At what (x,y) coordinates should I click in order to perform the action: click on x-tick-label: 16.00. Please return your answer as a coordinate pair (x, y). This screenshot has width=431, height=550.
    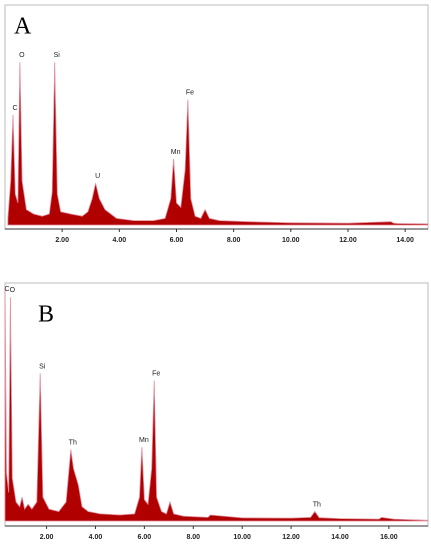
    Looking at the image, I should click on (389, 537).